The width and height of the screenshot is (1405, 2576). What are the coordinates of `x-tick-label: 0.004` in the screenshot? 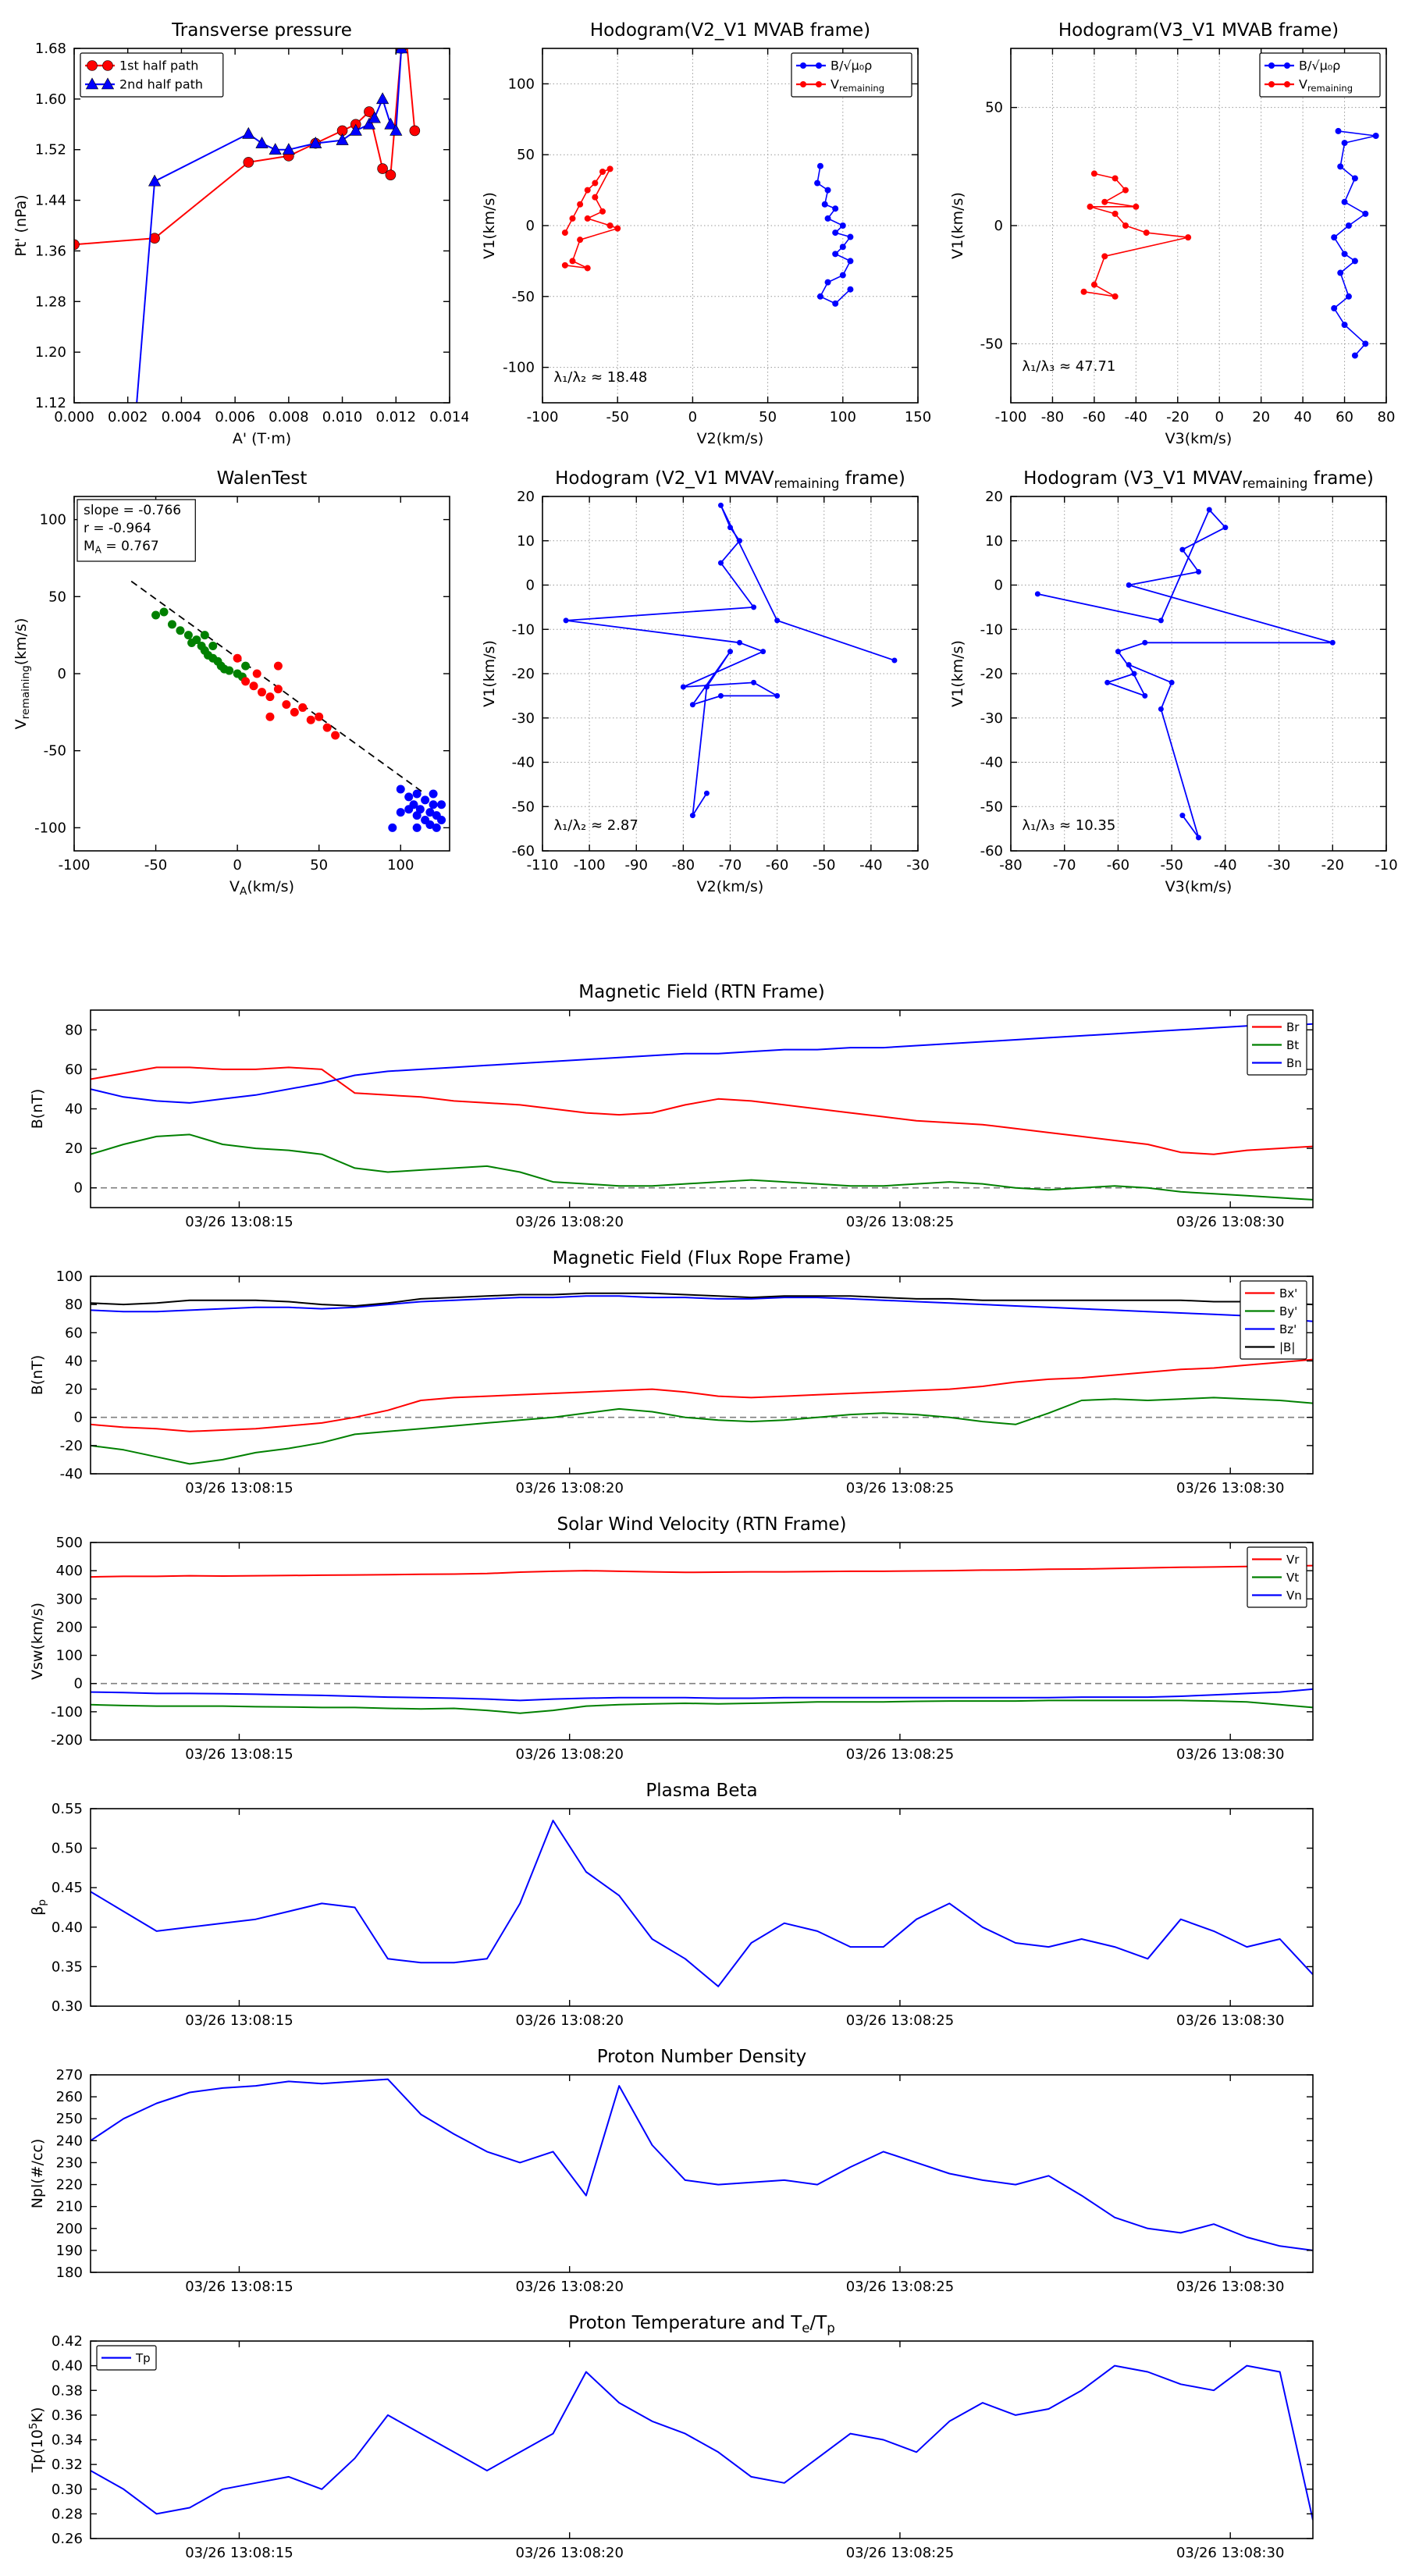 It's located at (182, 417).